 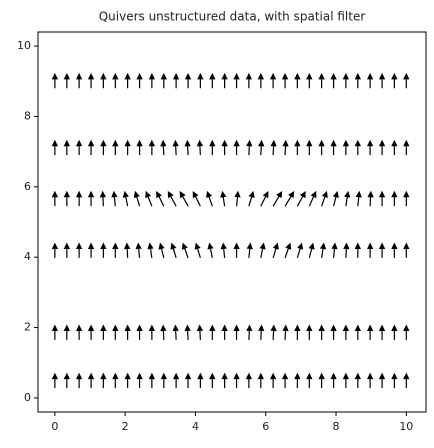 What do you see at coordinates (336, 426) in the screenshot?
I see `x-tick-label: 8` at bounding box center [336, 426].